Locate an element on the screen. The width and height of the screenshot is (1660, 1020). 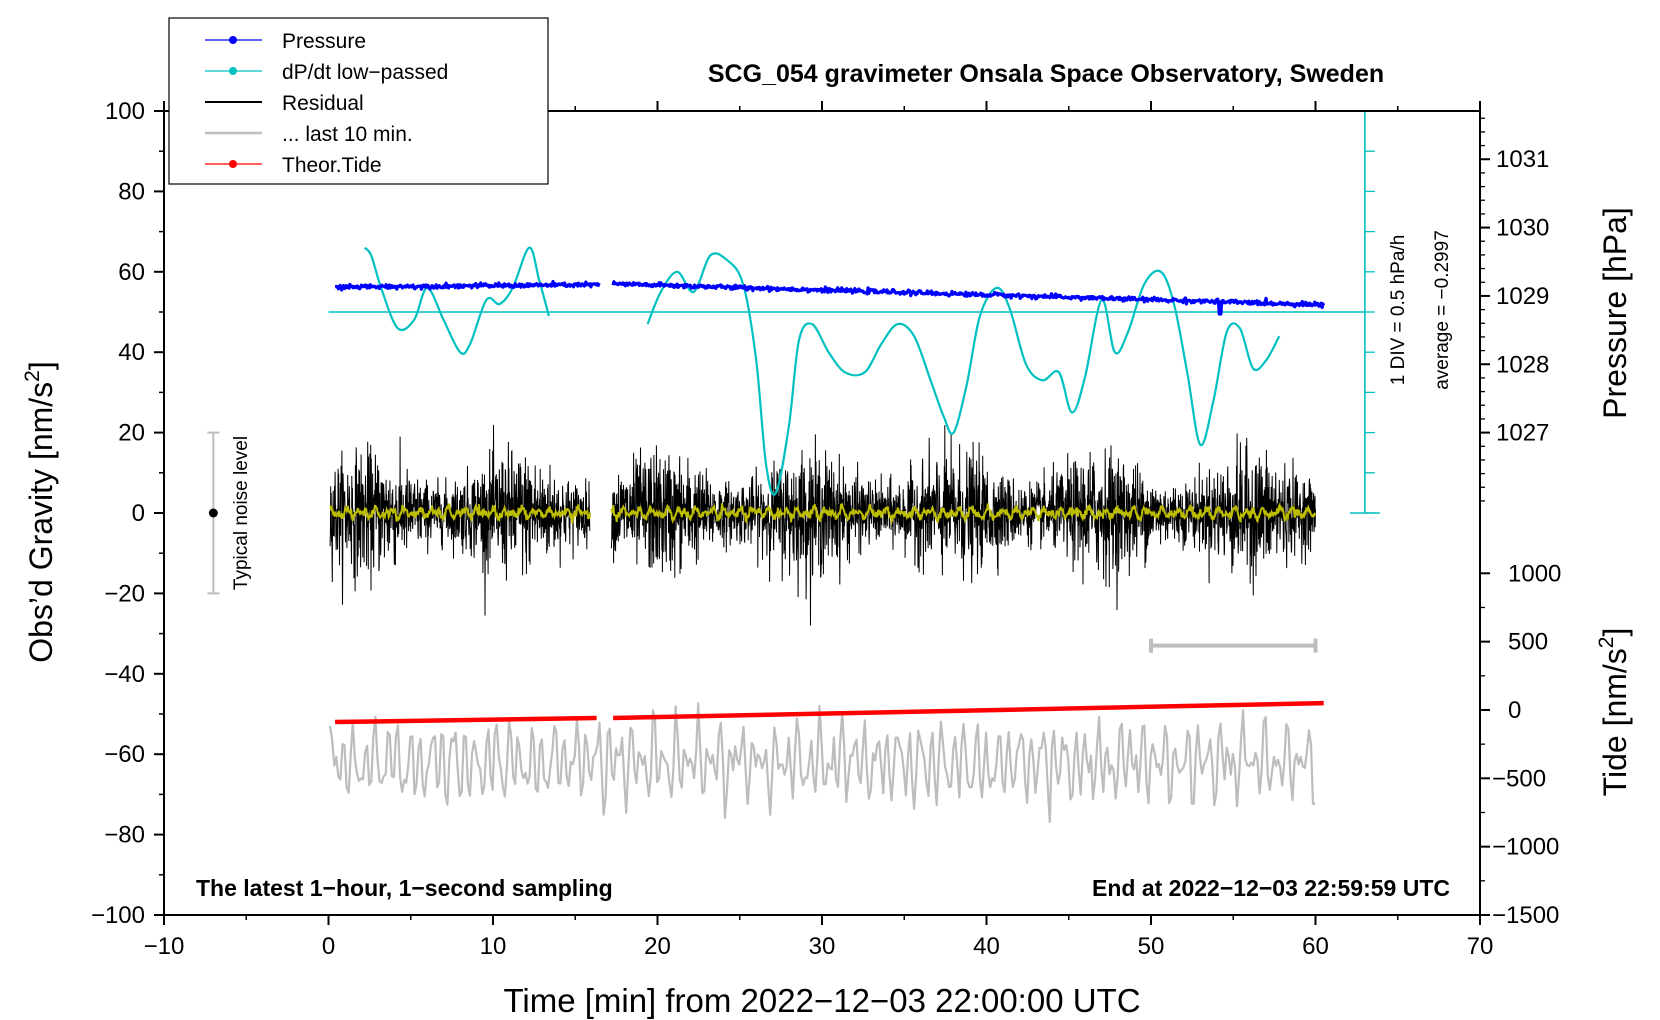
legend-entry-tide: Theor.Tide is located at coordinates (293, 165).